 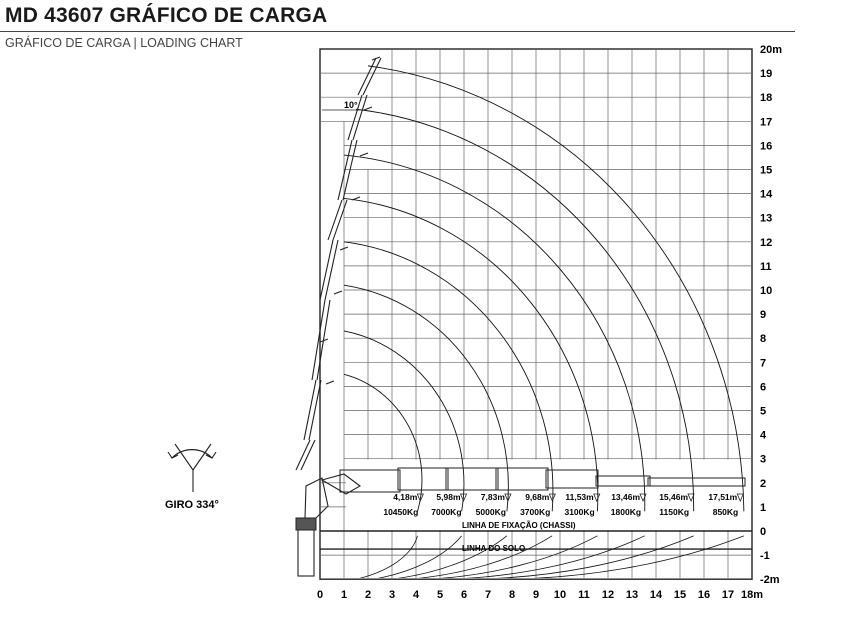 What do you see at coordinates (763, 412) in the screenshot?
I see `y-tick-label: 5` at bounding box center [763, 412].